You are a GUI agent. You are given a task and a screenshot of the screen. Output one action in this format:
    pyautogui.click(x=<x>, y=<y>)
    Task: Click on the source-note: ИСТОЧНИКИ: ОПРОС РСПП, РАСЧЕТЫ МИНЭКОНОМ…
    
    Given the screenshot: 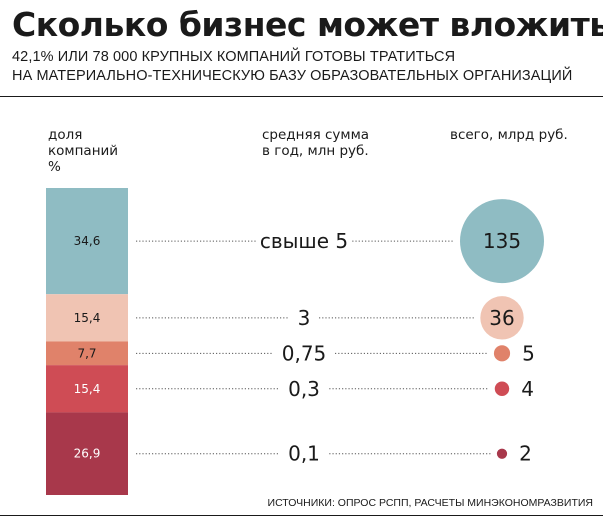 What is the action you would take?
    pyautogui.click(x=430, y=503)
    